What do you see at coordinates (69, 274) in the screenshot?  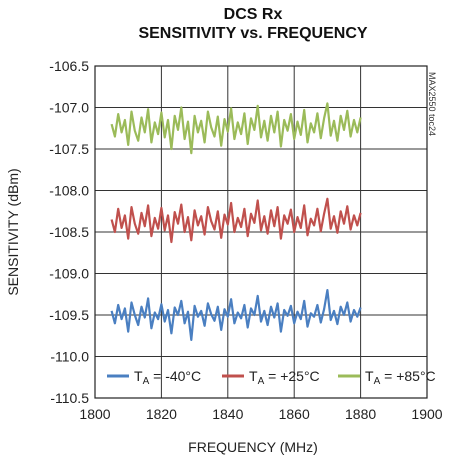 I see `y-tick-label: -109.0` at bounding box center [69, 274].